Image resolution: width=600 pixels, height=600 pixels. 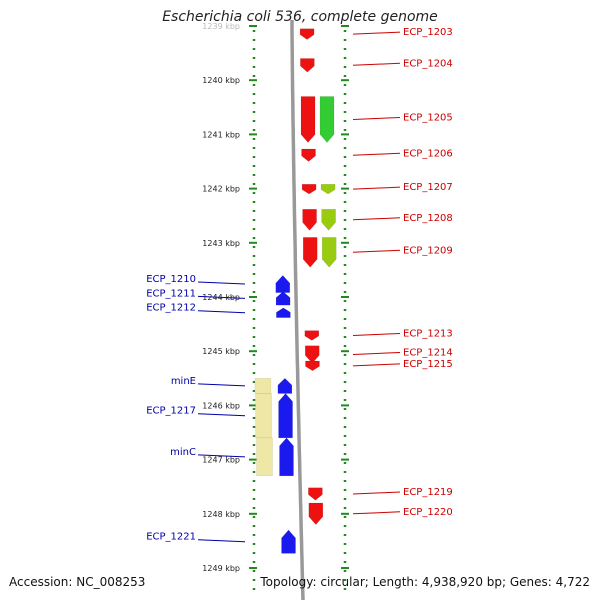 What do you see at coordinates (428, 117) in the screenshot?
I see `gene-label: ECP_1205` at bounding box center [428, 117].